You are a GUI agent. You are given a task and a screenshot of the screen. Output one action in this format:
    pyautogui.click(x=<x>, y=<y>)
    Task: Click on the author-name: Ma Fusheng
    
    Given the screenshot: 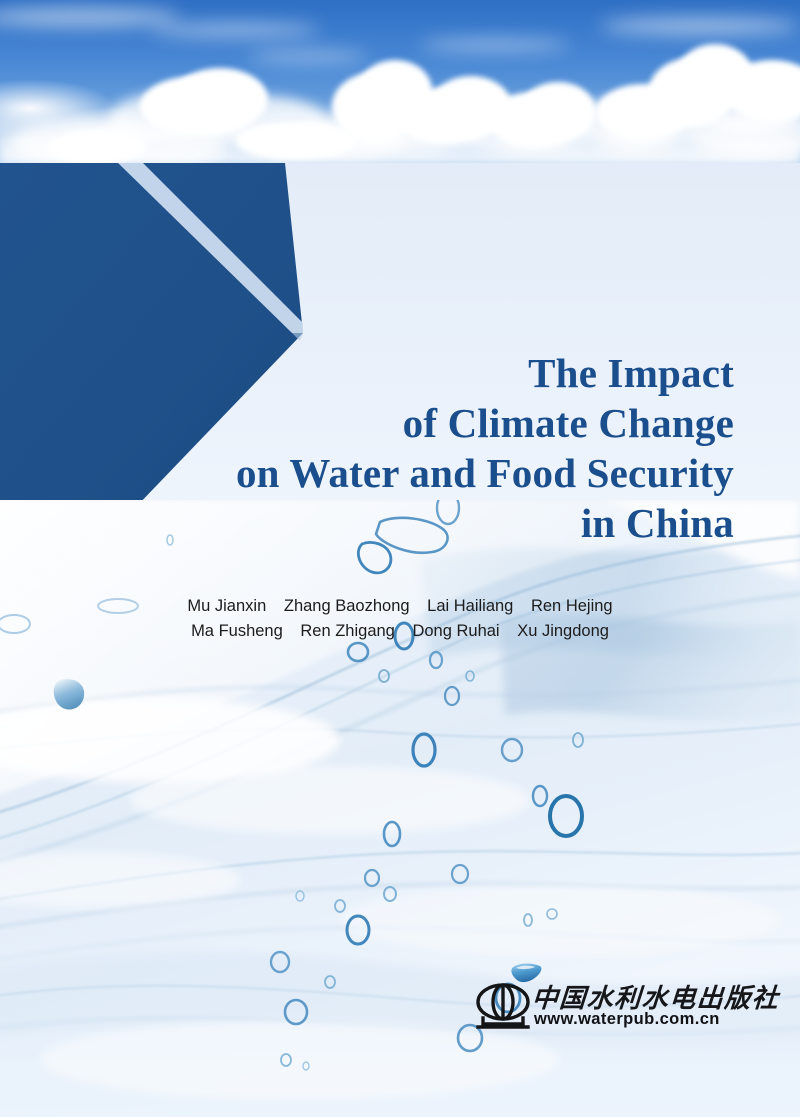 What is the action you would take?
    pyautogui.click(x=237, y=631)
    